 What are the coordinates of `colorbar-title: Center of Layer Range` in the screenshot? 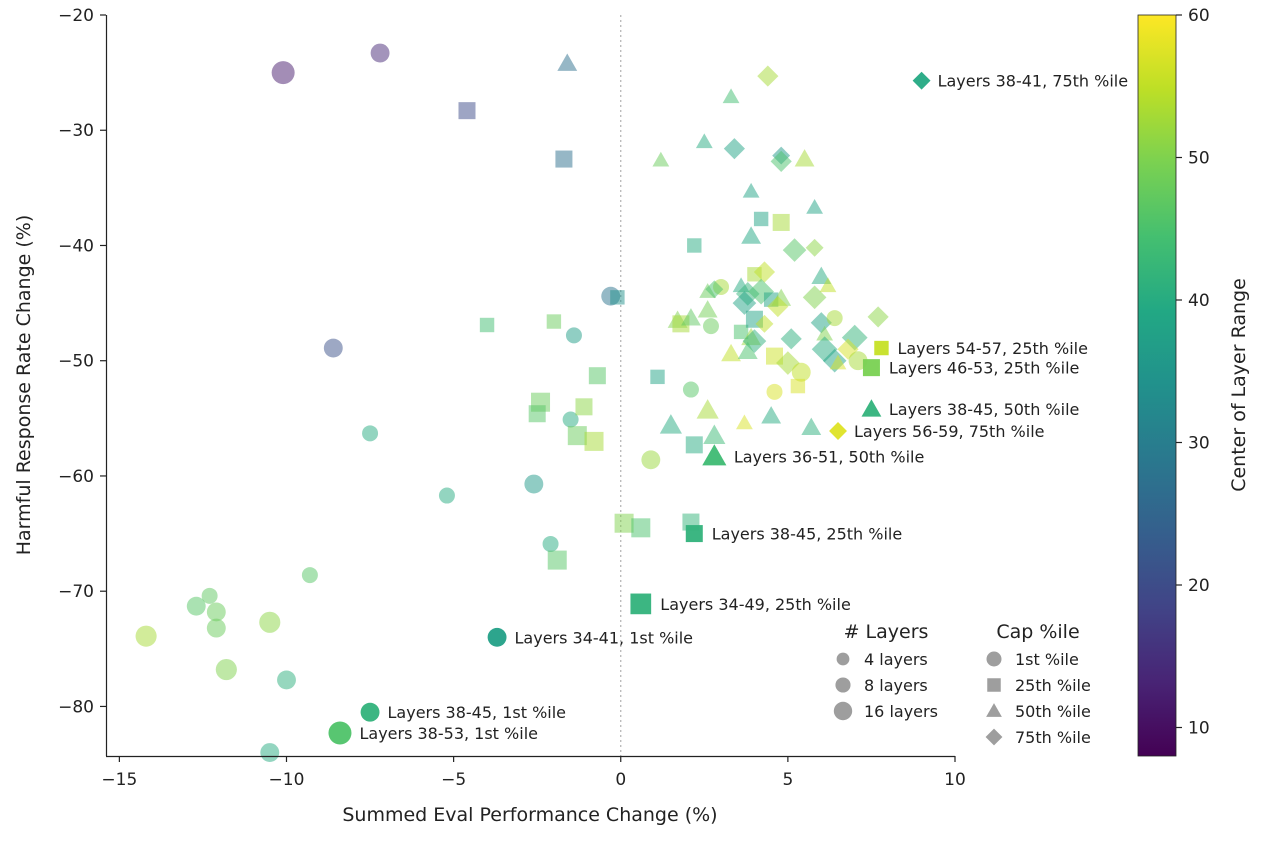 It's located at (1239, 385).